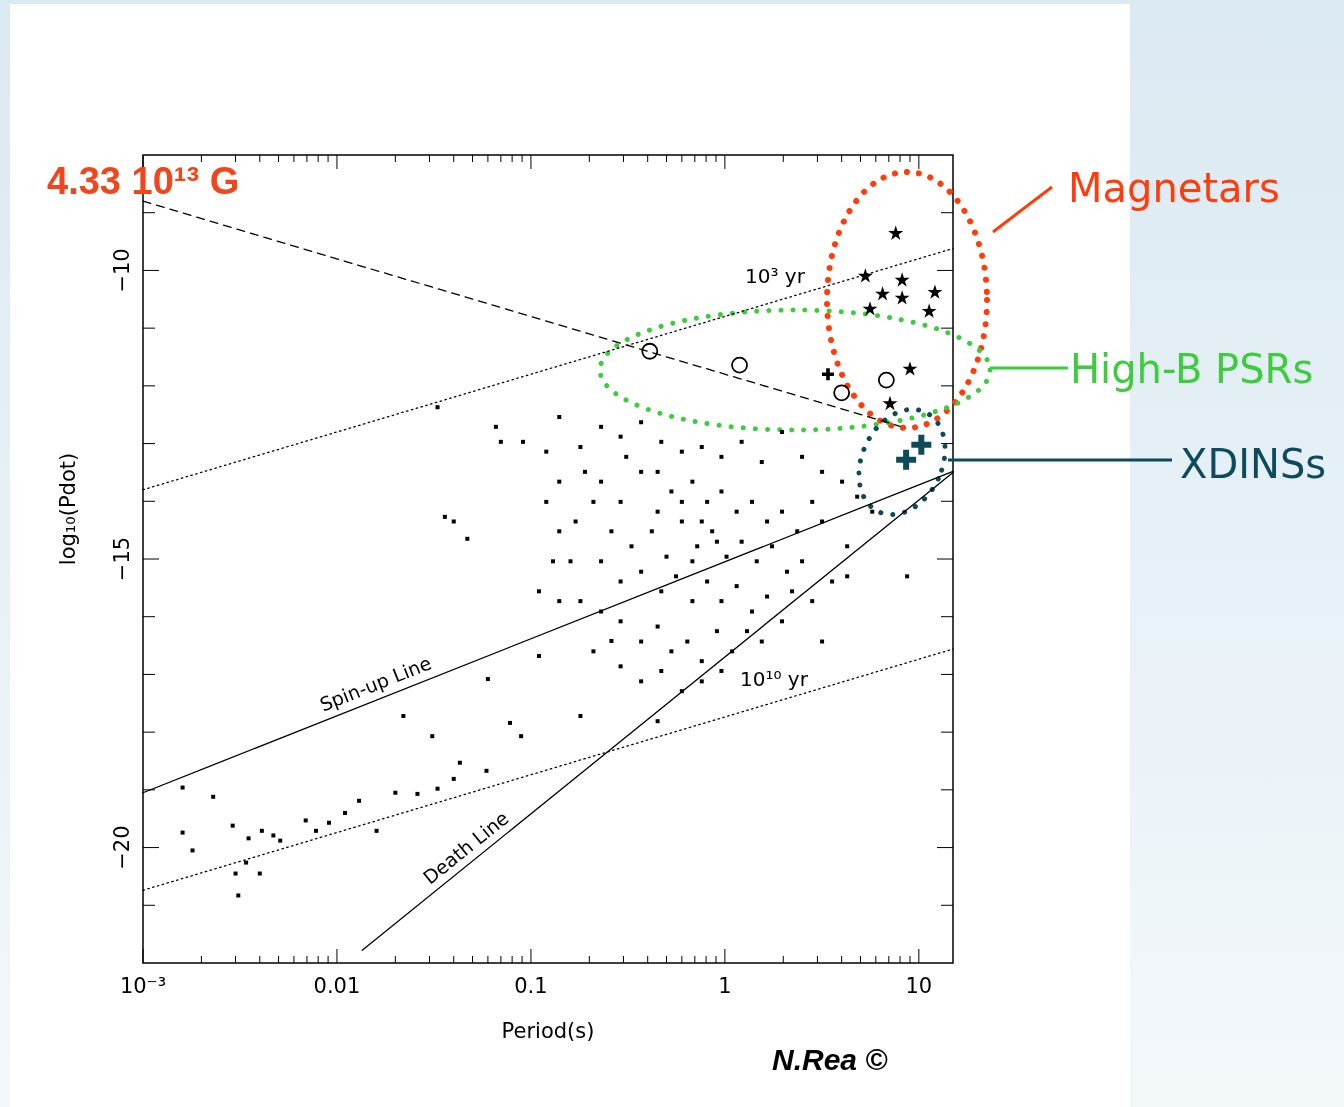 The height and width of the screenshot is (1107, 1344). I want to click on x-tick-label: 0.1, so click(531, 986).